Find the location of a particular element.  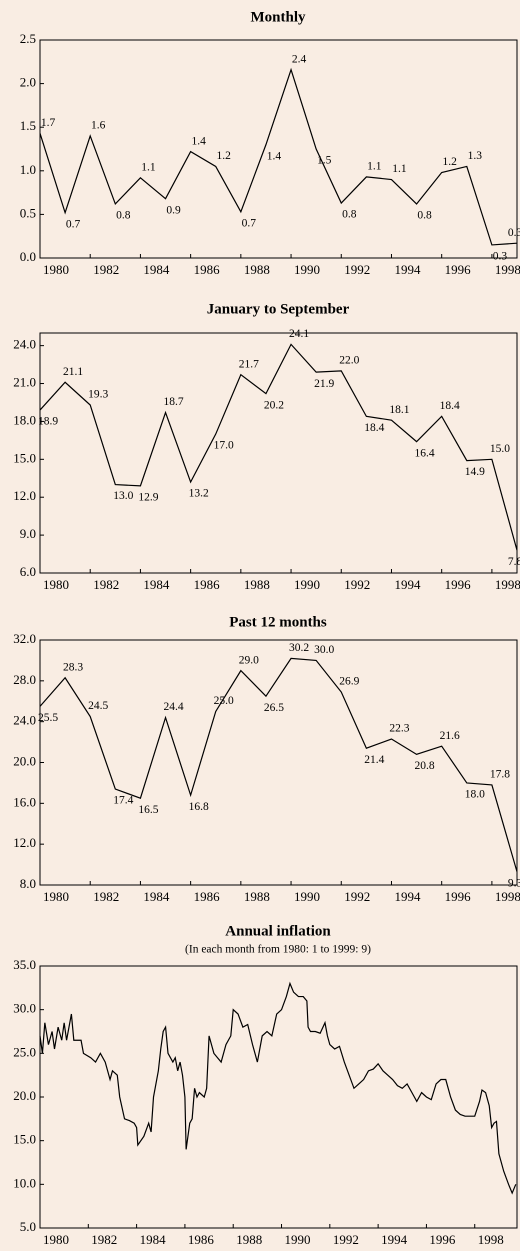

data-label: 21.9 is located at coordinates (324, 384).